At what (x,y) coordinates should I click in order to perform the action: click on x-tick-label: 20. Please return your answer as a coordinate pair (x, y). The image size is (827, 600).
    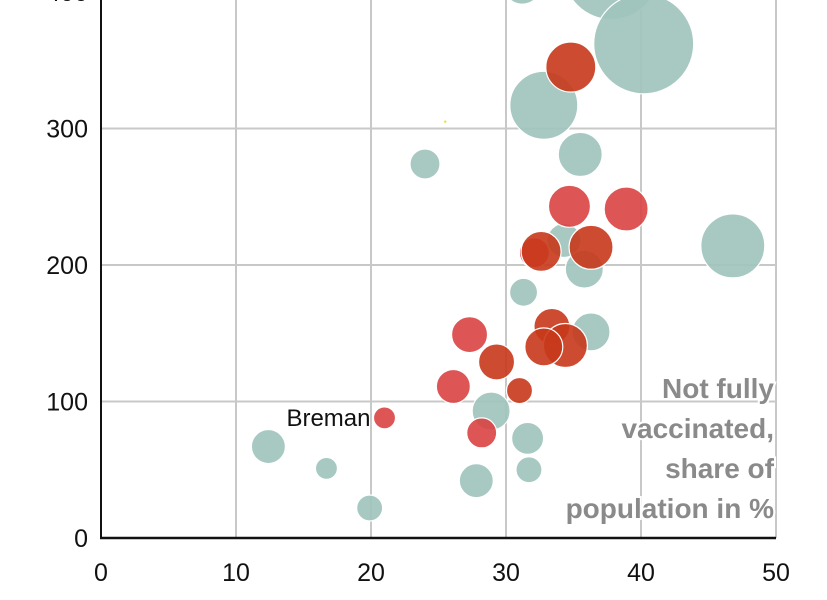
    Looking at the image, I should click on (371, 573).